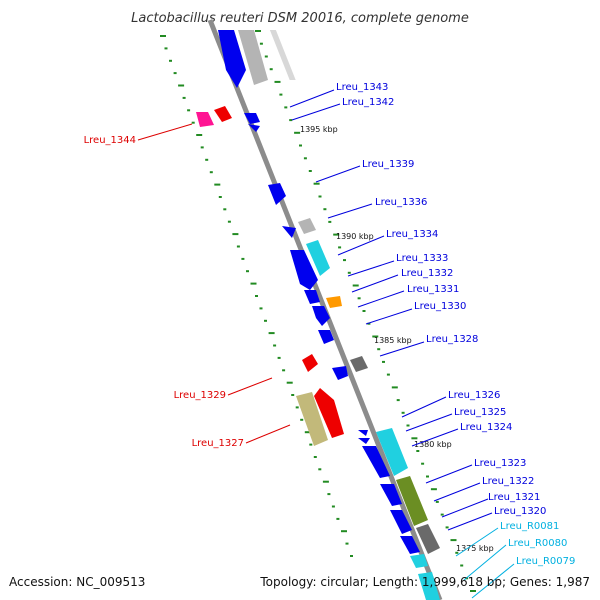  I want to click on accession-text: Accession: NC_009513, so click(77, 582).